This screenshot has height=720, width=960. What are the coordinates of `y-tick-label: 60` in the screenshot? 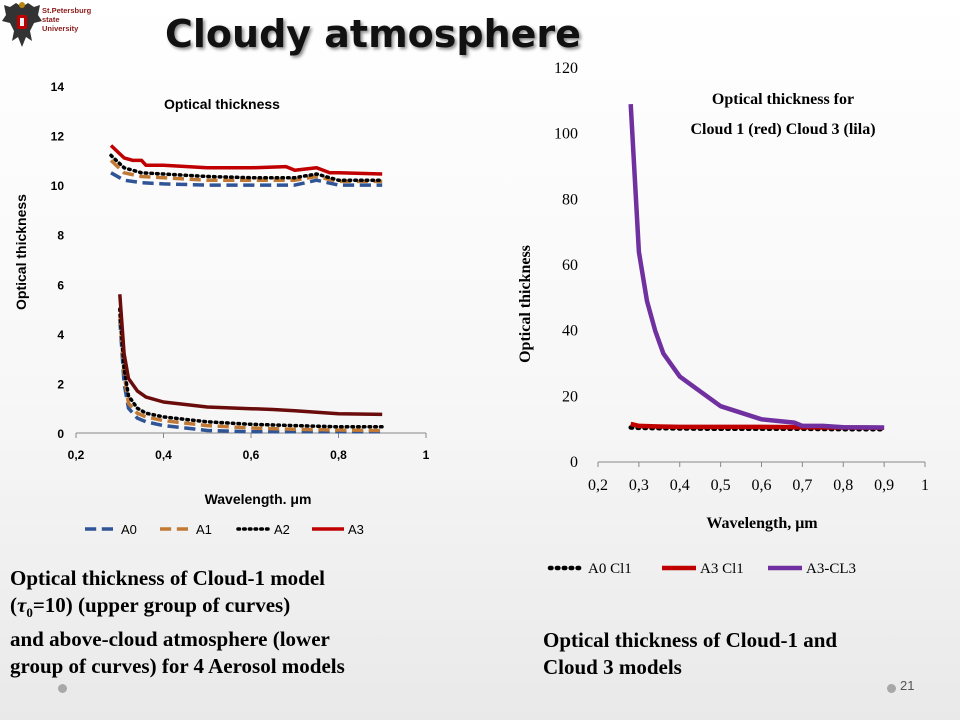 It's located at (570, 265).